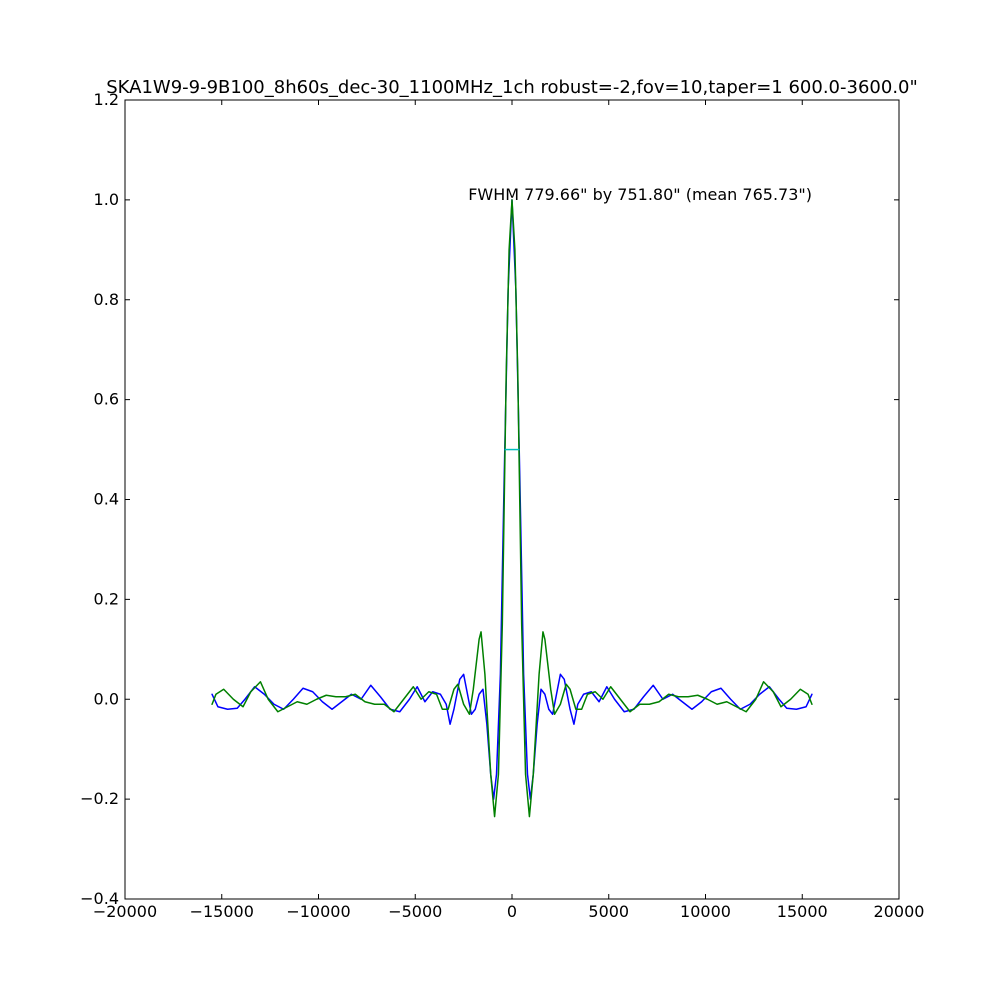  I want to click on x-tick-label: 10000, so click(705, 911).